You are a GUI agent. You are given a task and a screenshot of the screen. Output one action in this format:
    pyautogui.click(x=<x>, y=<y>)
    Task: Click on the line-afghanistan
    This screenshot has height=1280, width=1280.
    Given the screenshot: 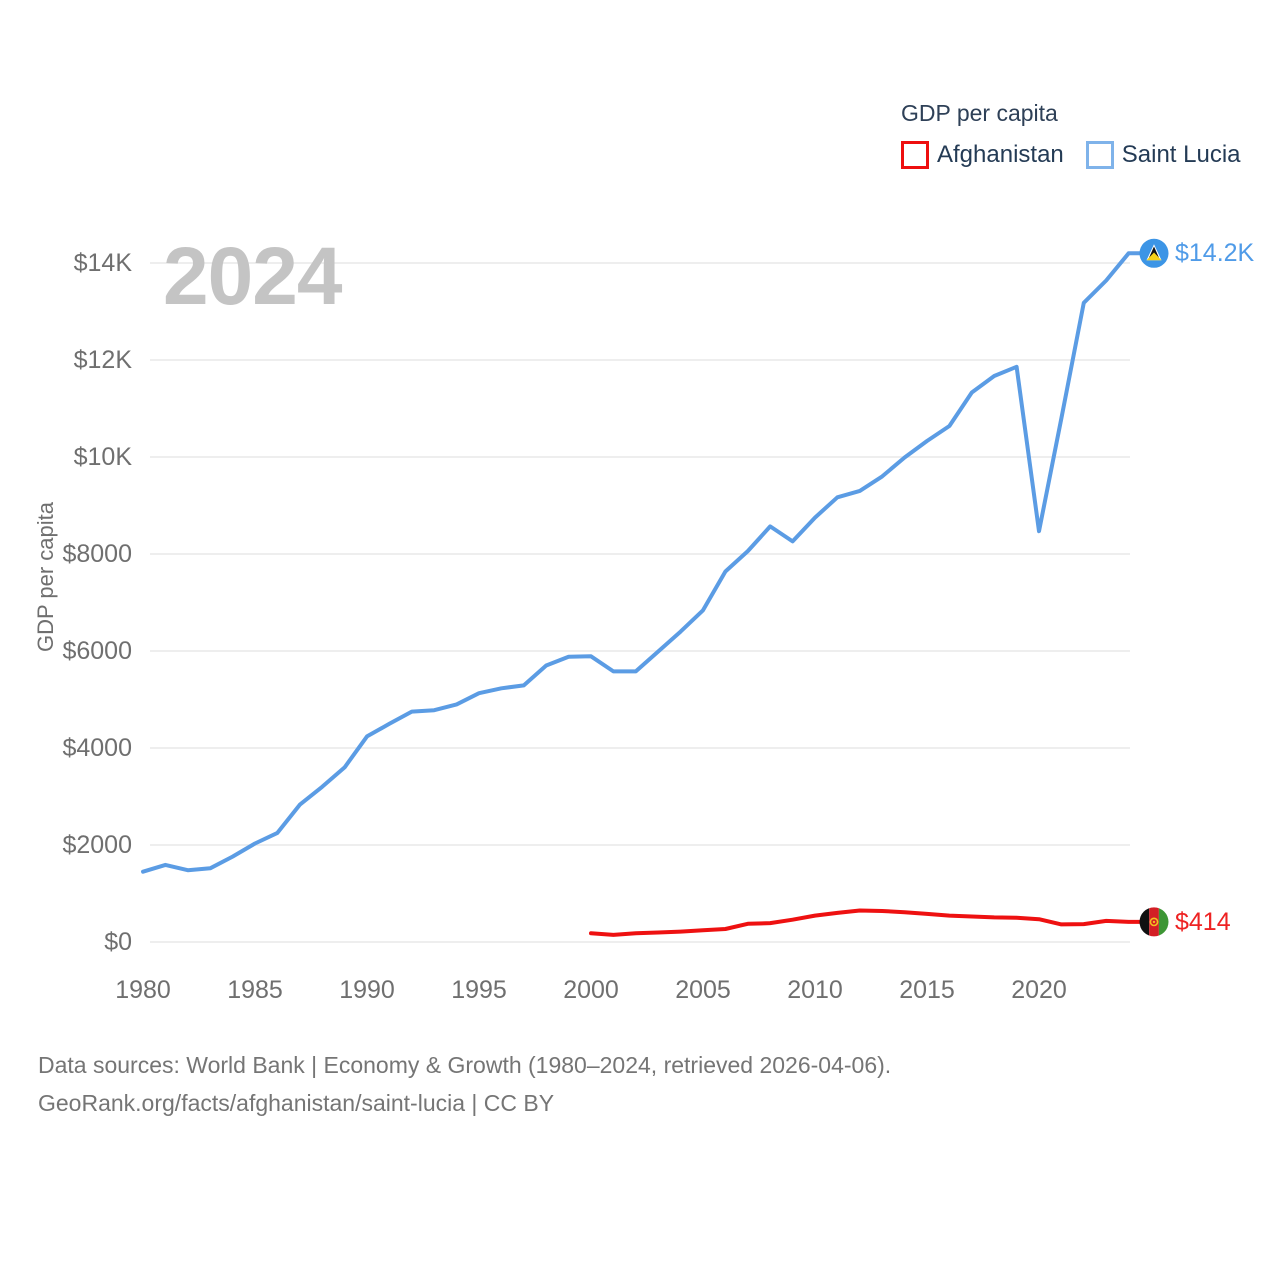 What is the action you would take?
    pyautogui.click(x=866, y=922)
    